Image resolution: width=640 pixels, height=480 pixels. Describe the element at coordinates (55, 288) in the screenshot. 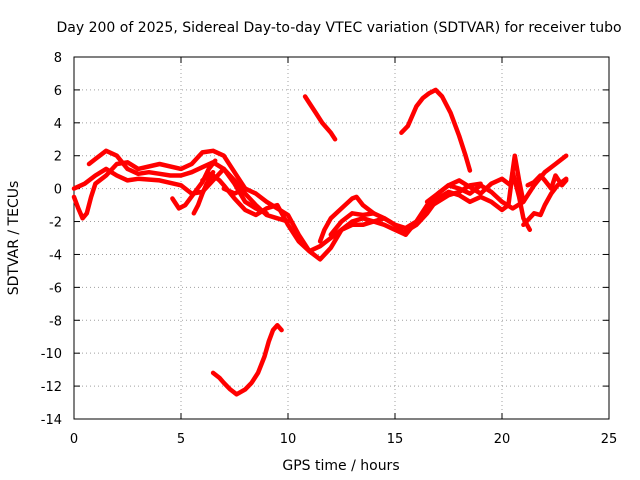

I see `y-tick-label: -6` at that location.